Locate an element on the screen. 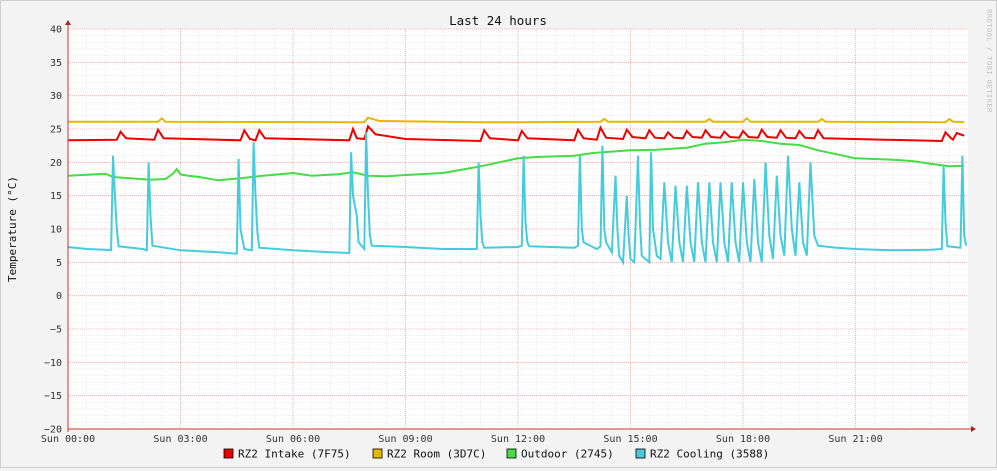 This screenshot has width=997, height=471. x-tick-label: Sun 18:00 is located at coordinates (743, 439).